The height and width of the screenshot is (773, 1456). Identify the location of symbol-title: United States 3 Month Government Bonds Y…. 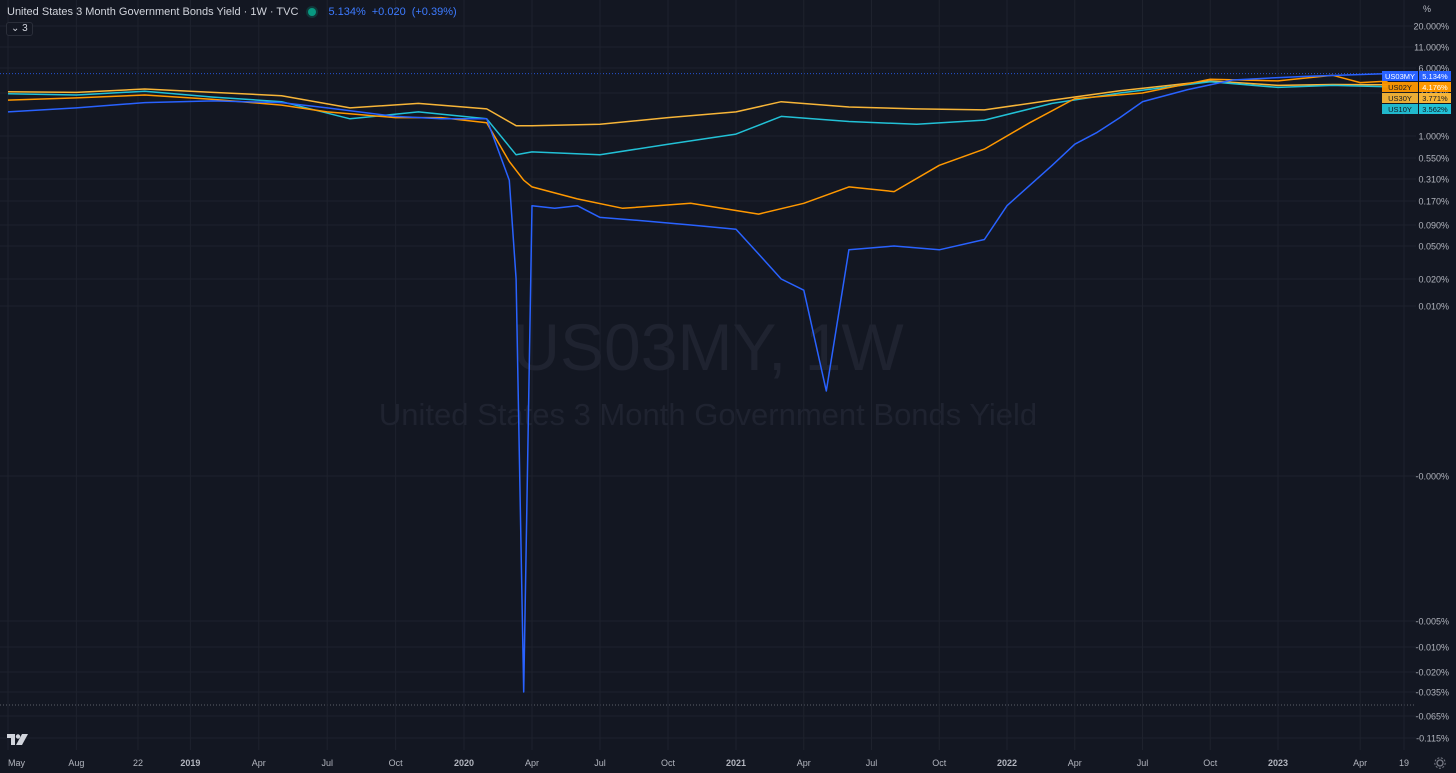
(153, 12).